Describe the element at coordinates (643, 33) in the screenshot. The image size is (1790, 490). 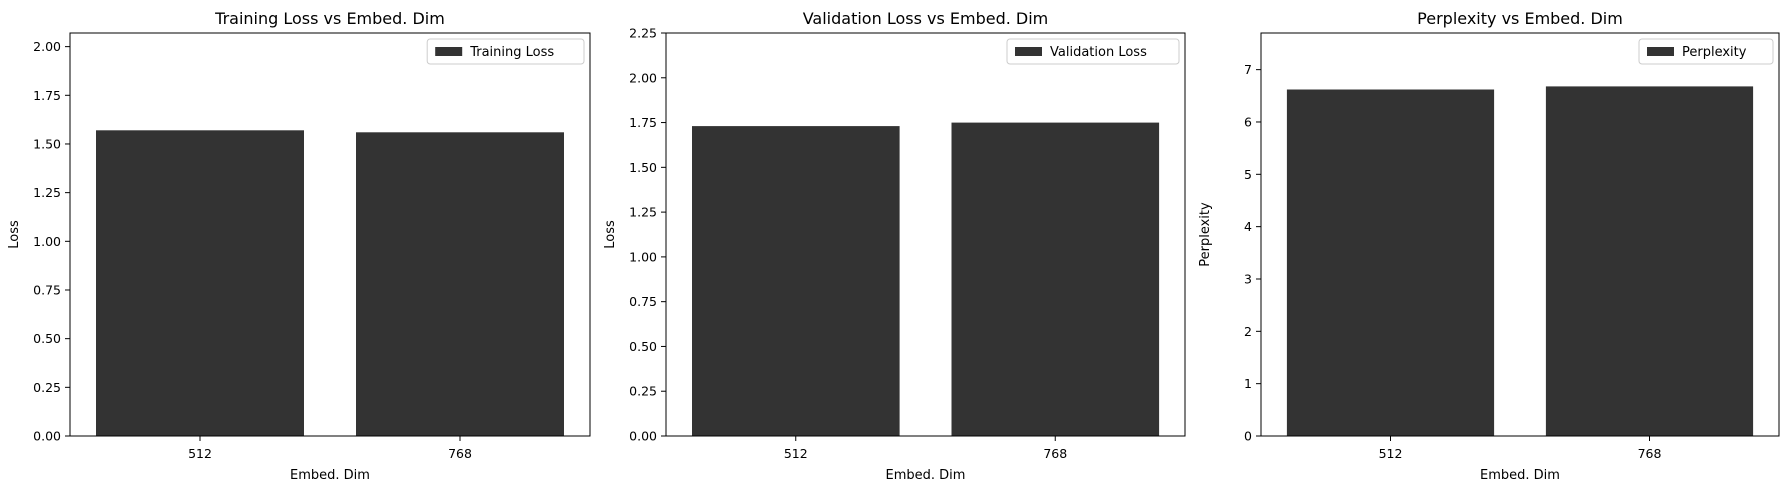
I see `y-tick-label: 2.25` at that location.